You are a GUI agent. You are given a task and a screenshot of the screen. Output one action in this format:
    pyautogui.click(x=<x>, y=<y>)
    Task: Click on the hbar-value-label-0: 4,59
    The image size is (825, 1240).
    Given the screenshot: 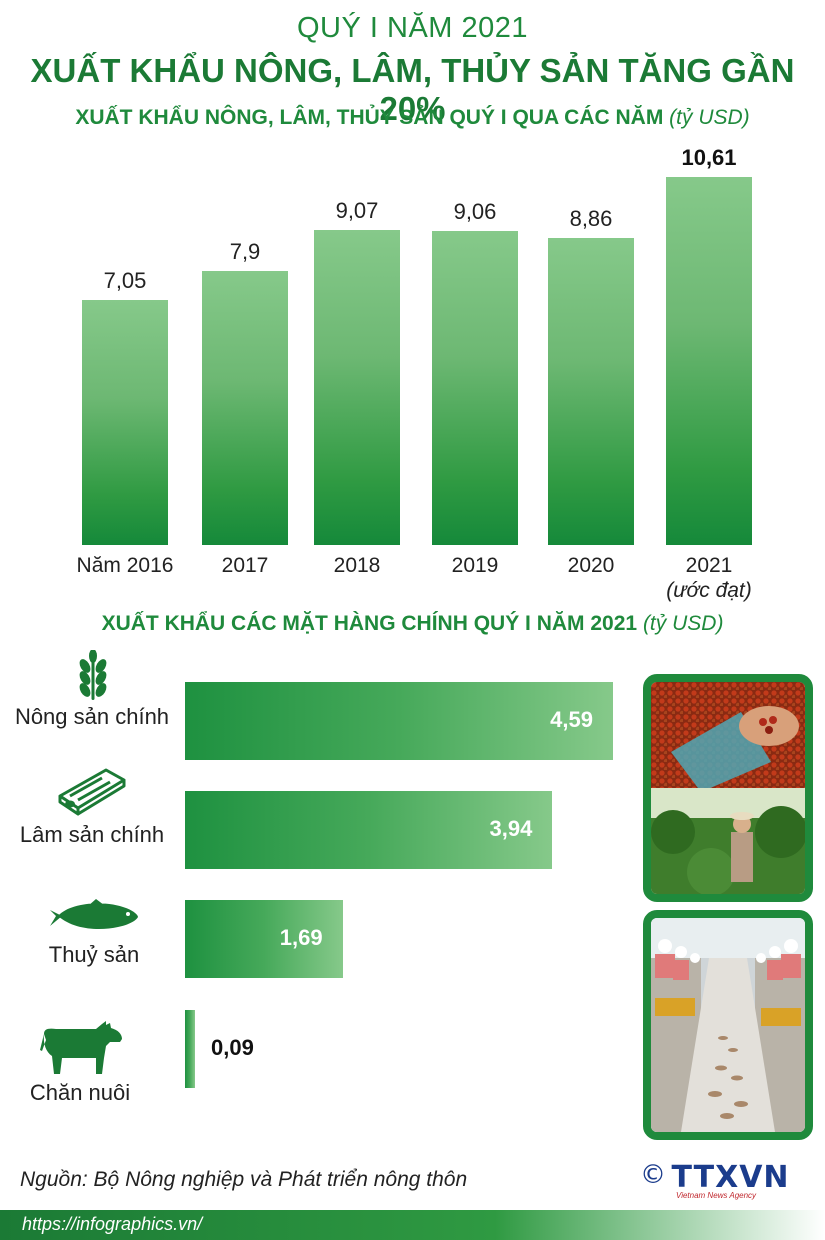 What is the action you would take?
    pyautogui.click(x=571, y=719)
    